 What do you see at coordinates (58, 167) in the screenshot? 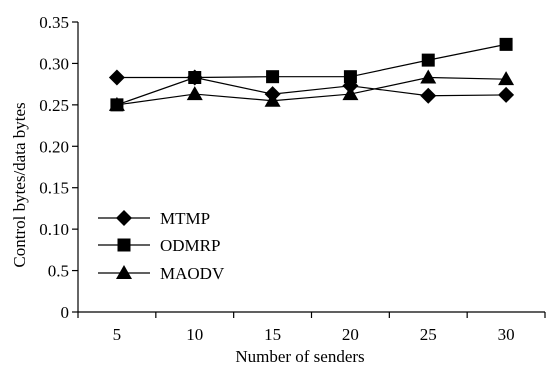
I see `y-axis-ticks: 0 0.5 0.10 0.15 0.20 0.25 0.30 0.35` at bounding box center [58, 167].